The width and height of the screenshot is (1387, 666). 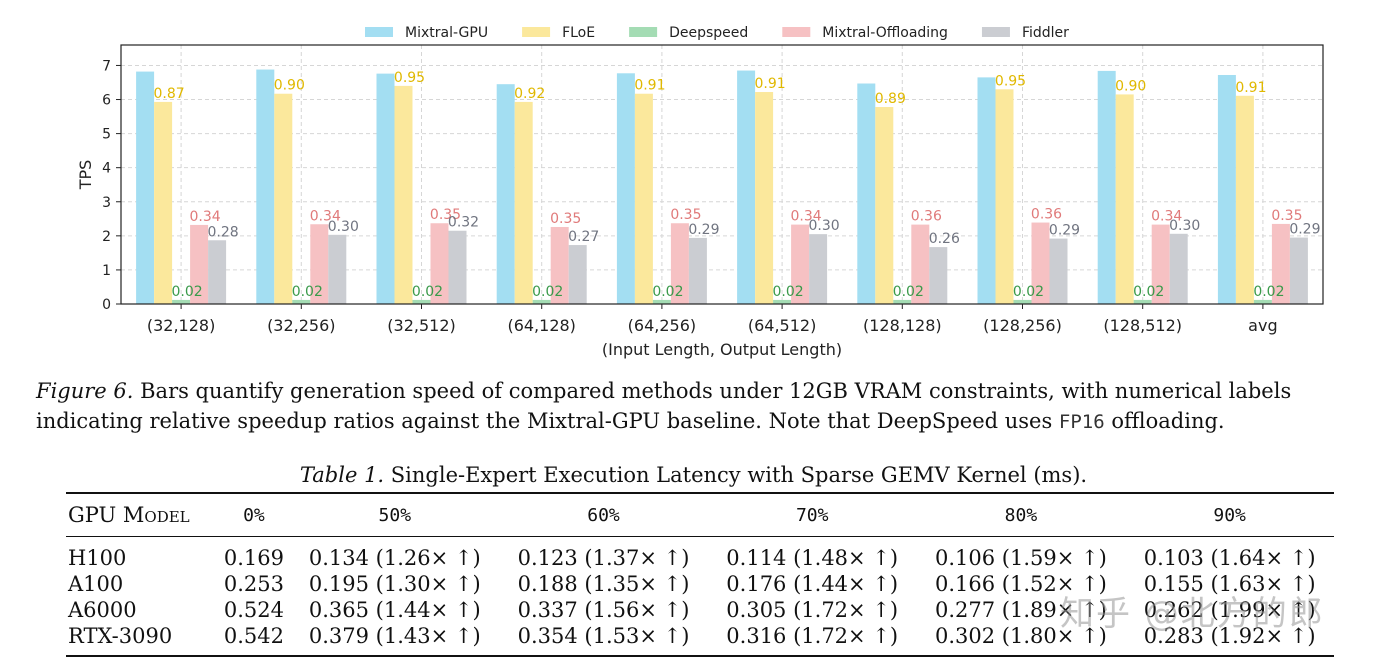 What do you see at coordinates (1229, 610) in the screenshot?
I see `table-cell: 0.262 (1.99× ↑)` at bounding box center [1229, 610].